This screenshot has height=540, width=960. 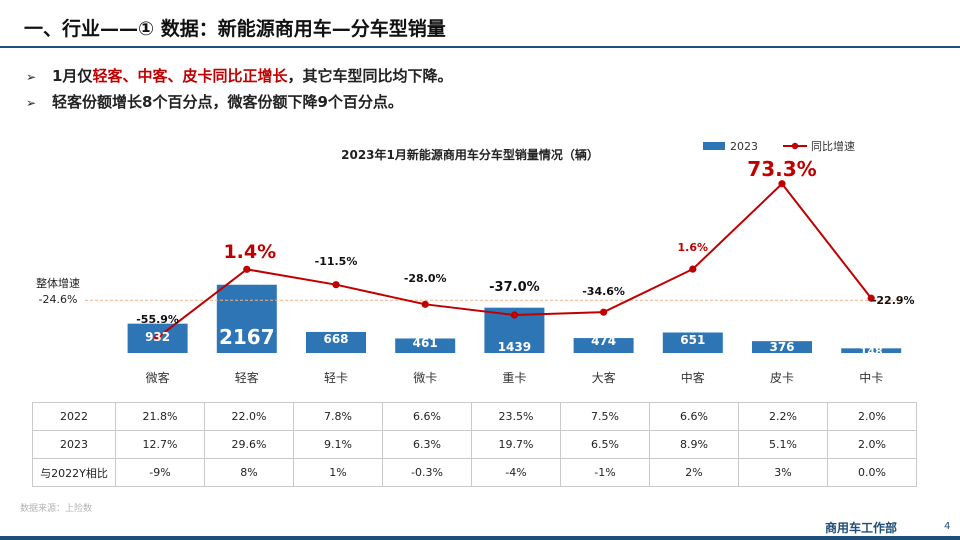 What do you see at coordinates (604, 377) in the screenshot?
I see `category-label: 大客` at bounding box center [604, 377].